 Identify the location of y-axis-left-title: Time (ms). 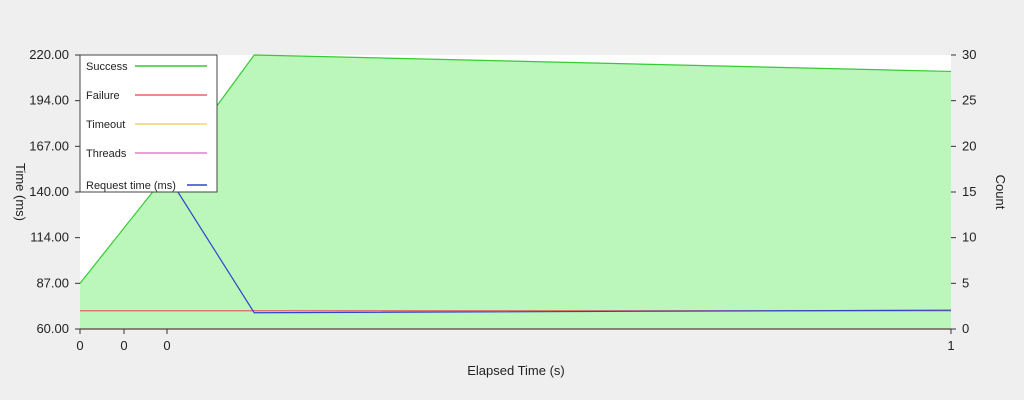
(20, 192).